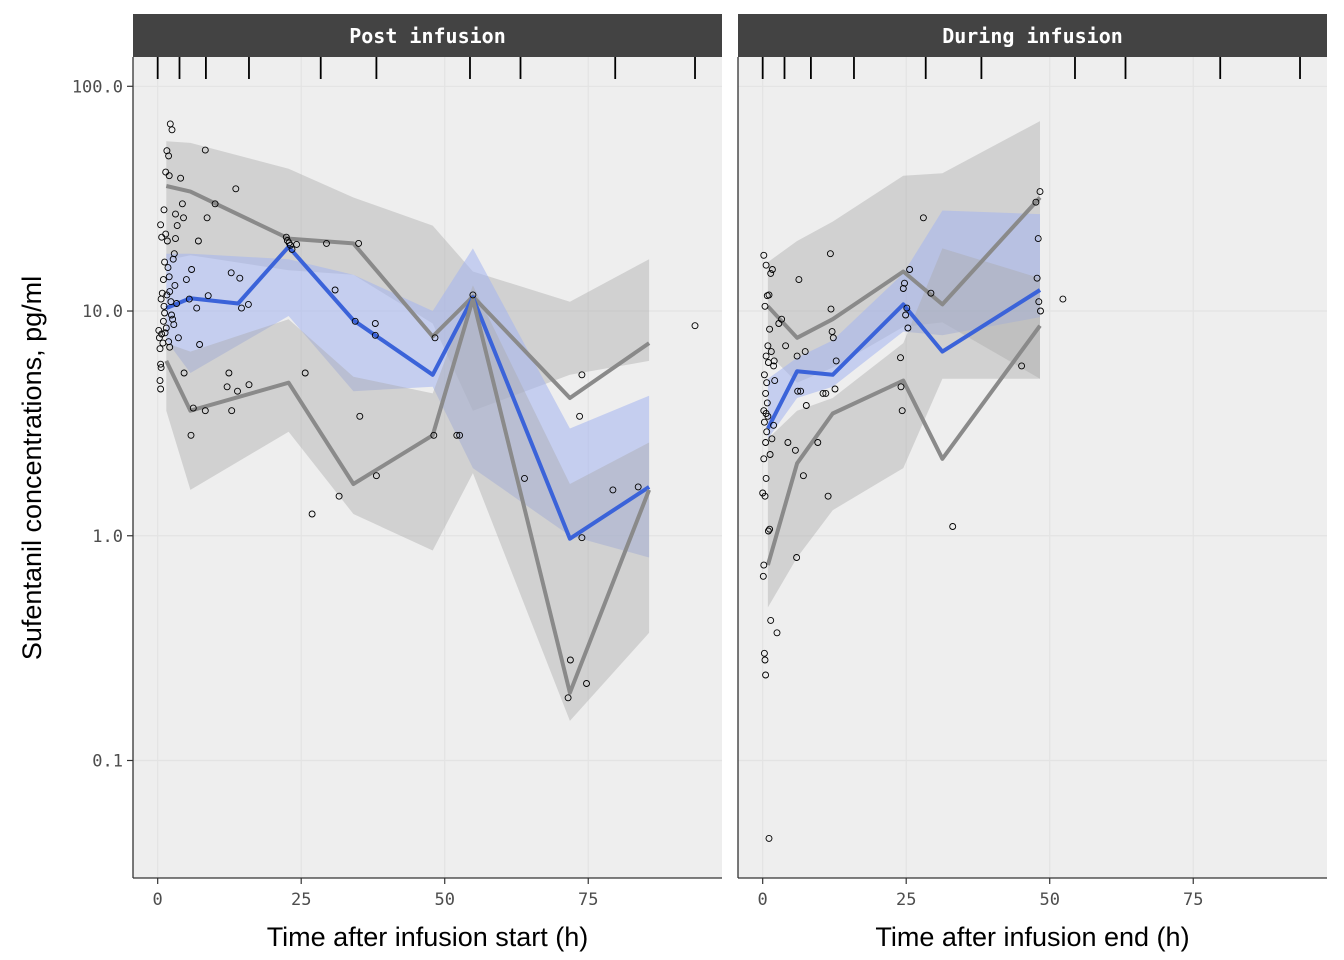 This screenshot has height=960, width=1344. What do you see at coordinates (158, 900) in the screenshot?
I see `x-tick-label: 0` at bounding box center [158, 900].